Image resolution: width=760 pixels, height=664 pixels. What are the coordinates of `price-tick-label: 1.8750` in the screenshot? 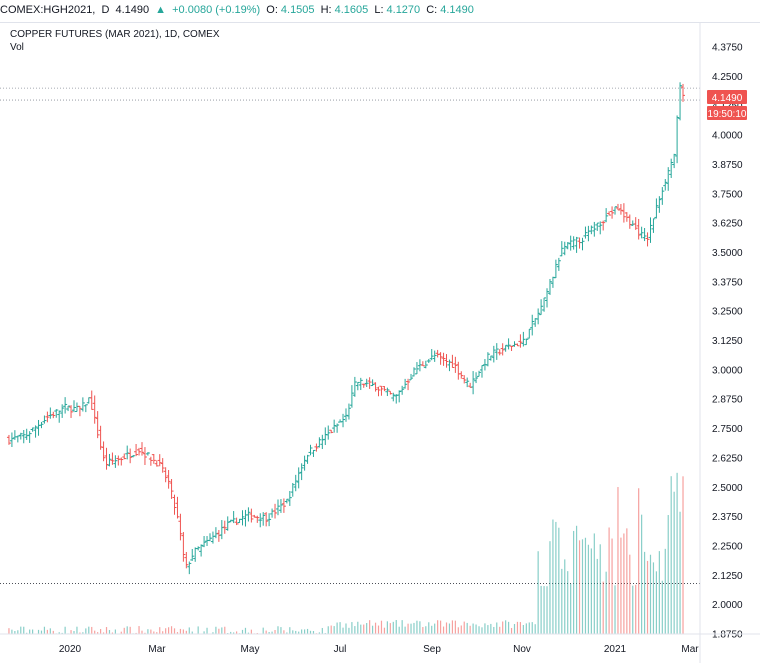 It's located at (727, 635).